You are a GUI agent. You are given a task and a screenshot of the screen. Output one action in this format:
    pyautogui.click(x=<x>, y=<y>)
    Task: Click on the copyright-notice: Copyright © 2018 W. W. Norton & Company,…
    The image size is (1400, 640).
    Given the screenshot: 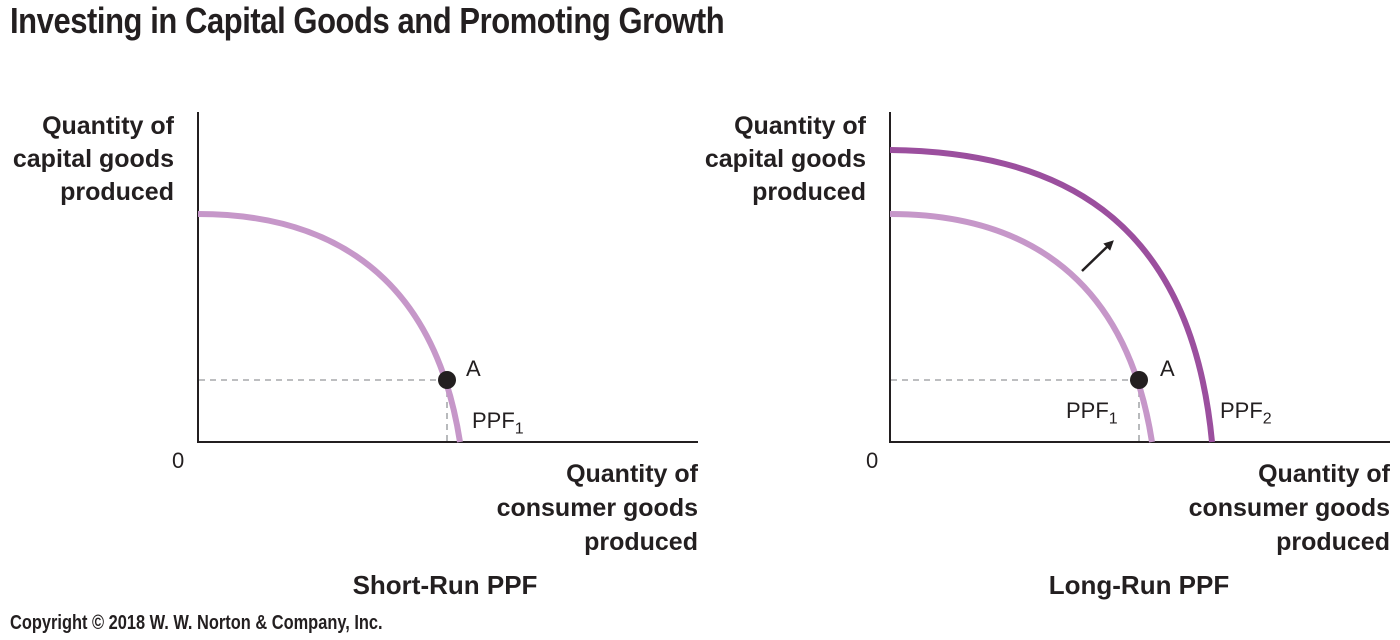 What is the action you would take?
    pyautogui.click(x=196, y=623)
    